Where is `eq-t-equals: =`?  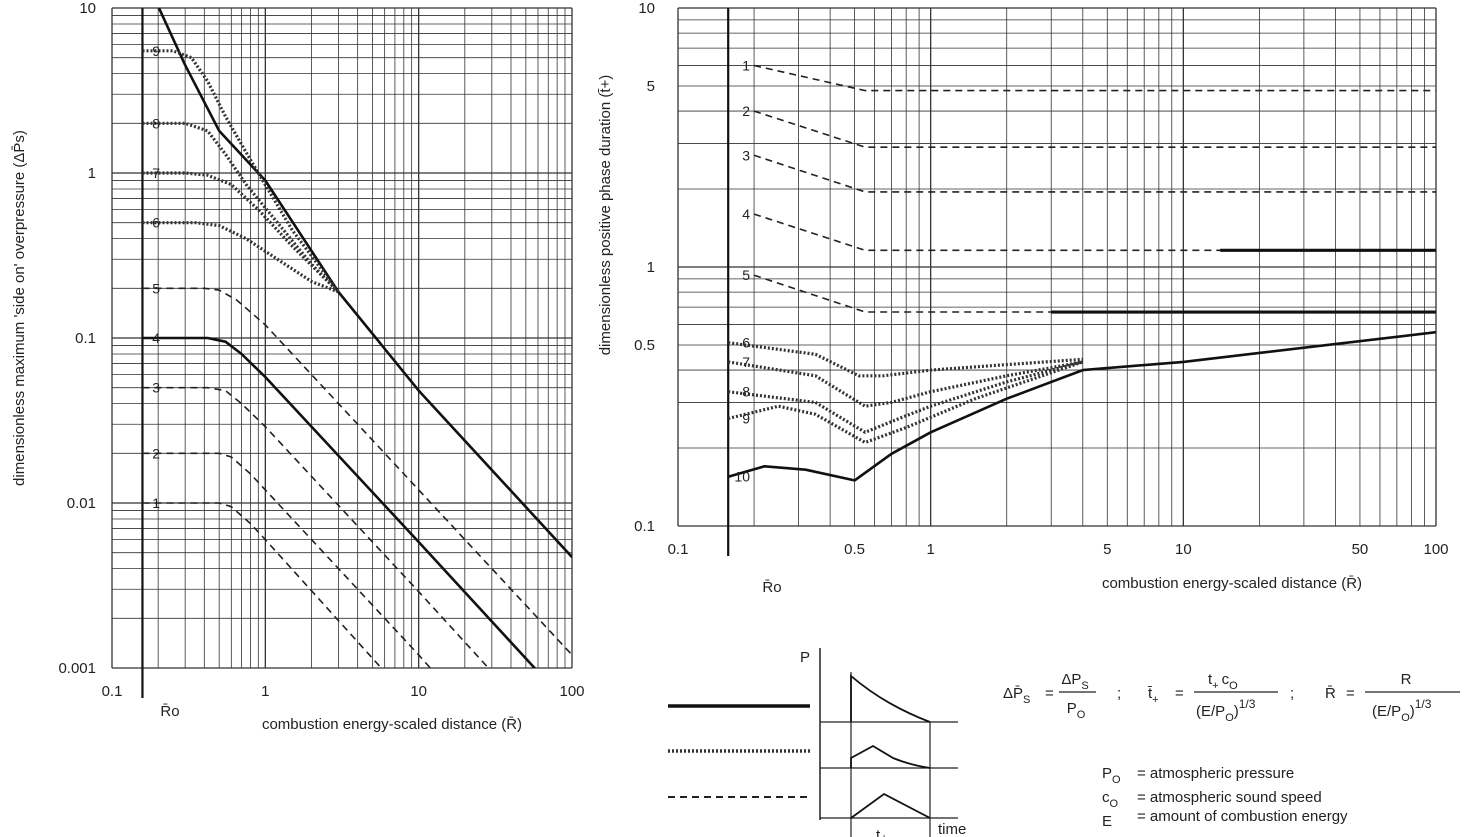 eq-t-equals: = is located at coordinates (1179, 693).